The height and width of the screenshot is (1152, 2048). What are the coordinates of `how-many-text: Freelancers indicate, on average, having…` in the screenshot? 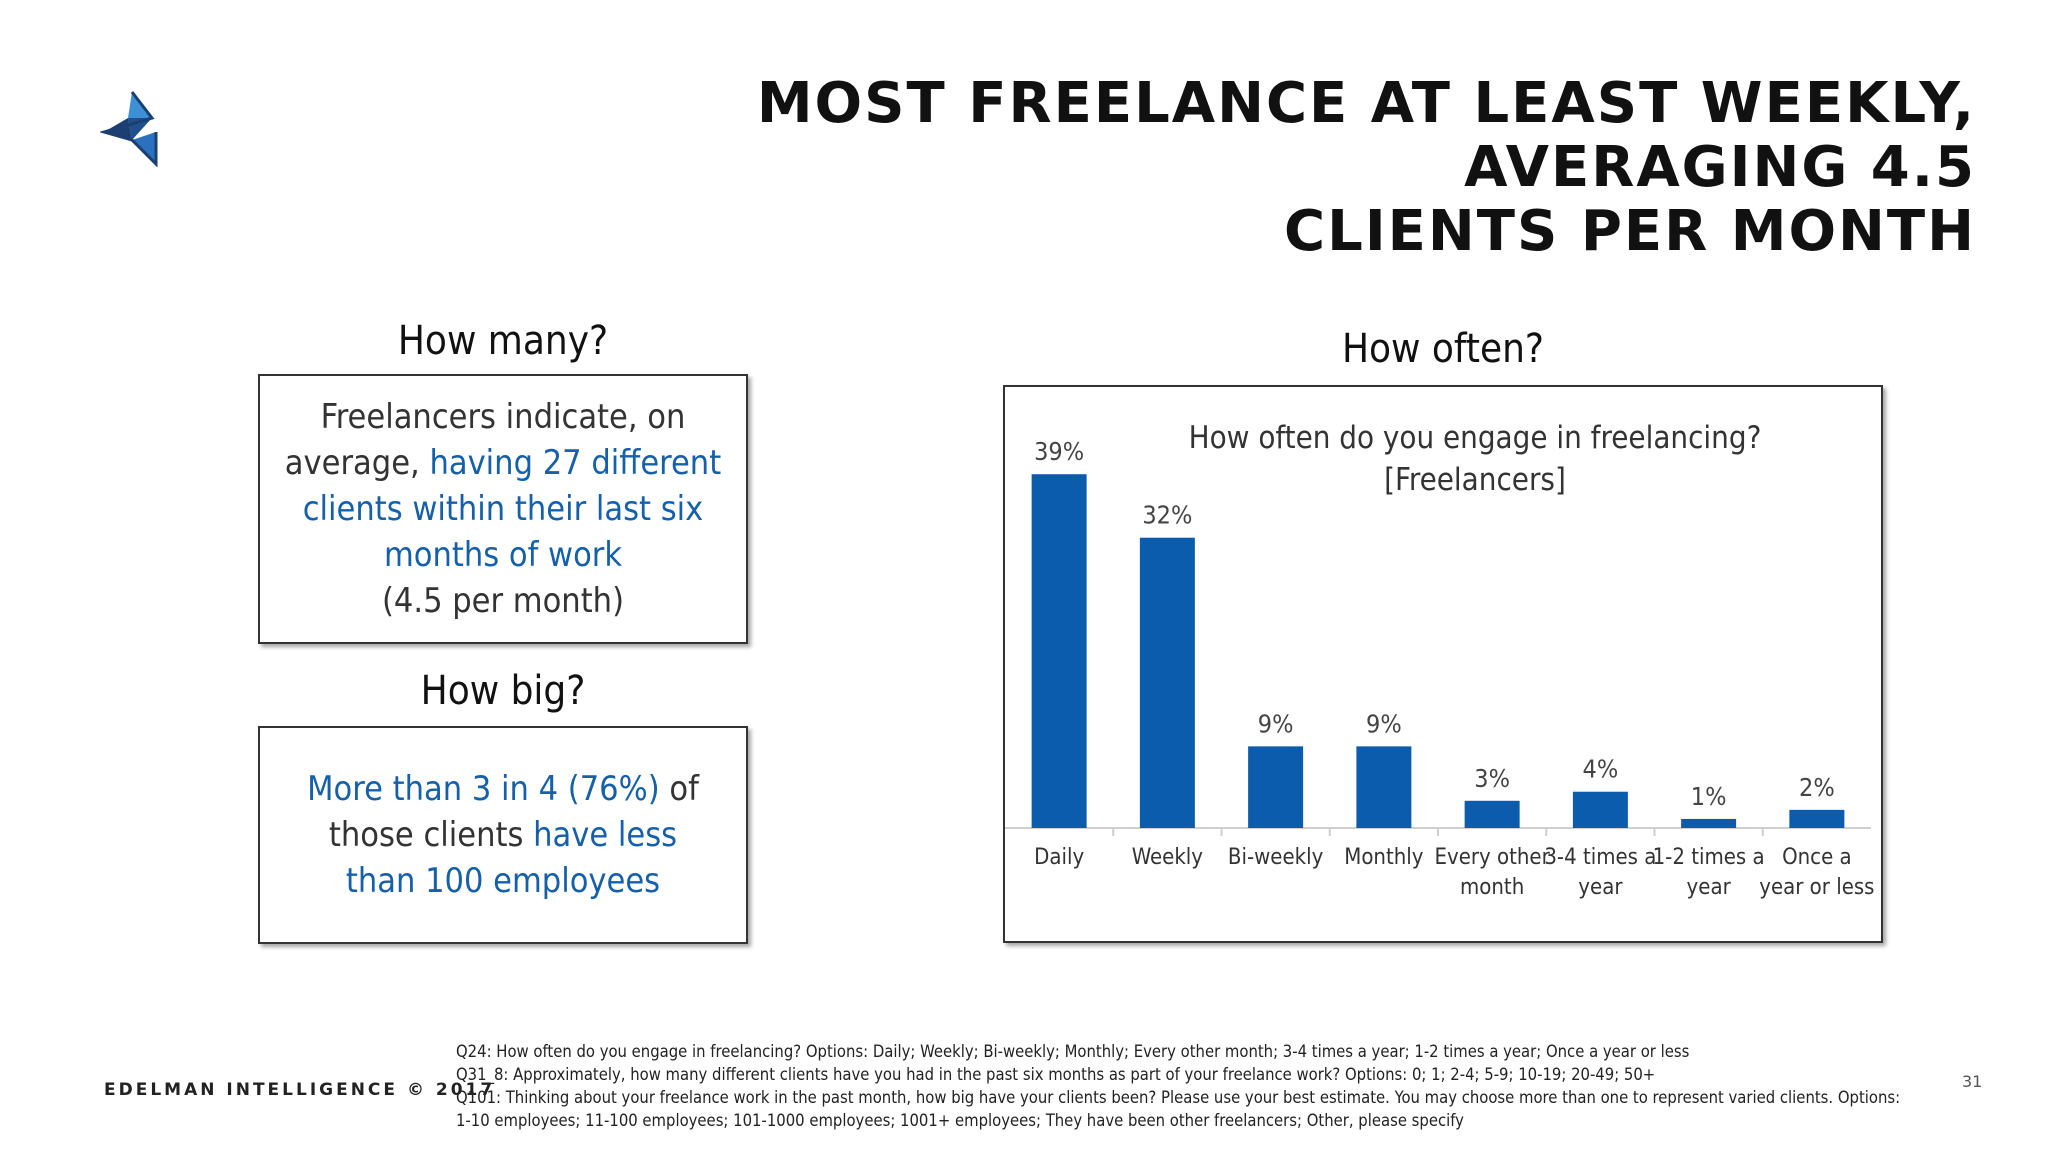 It's located at (503, 509).